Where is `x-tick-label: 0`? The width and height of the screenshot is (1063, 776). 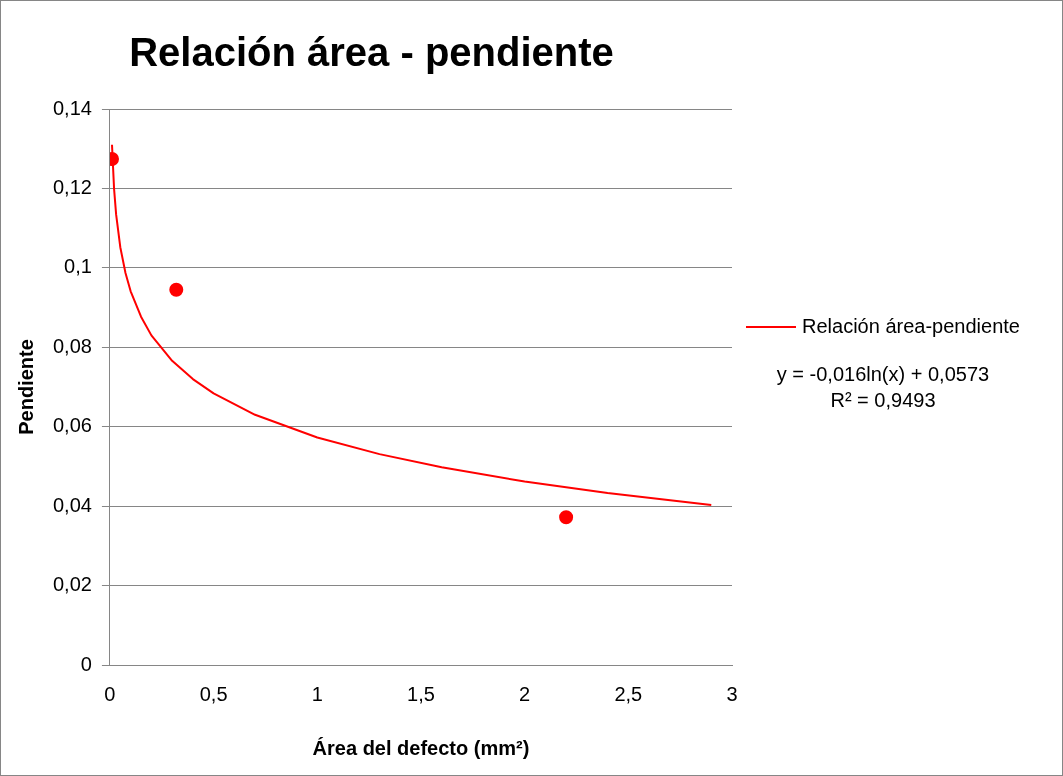 x-tick-label: 0 is located at coordinates (110, 693).